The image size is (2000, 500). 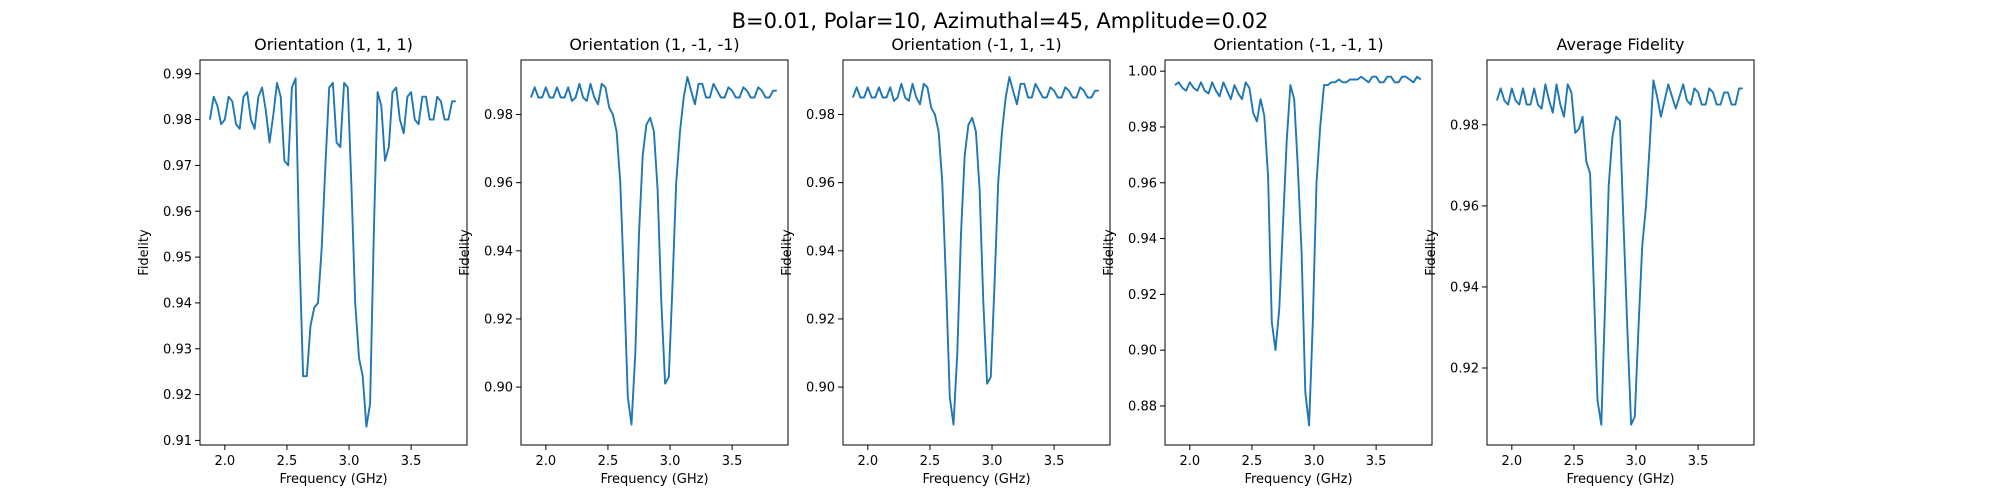 What do you see at coordinates (177, 349) in the screenshot?
I see `y-tick-label: 0.93` at bounding box center [177, 349].